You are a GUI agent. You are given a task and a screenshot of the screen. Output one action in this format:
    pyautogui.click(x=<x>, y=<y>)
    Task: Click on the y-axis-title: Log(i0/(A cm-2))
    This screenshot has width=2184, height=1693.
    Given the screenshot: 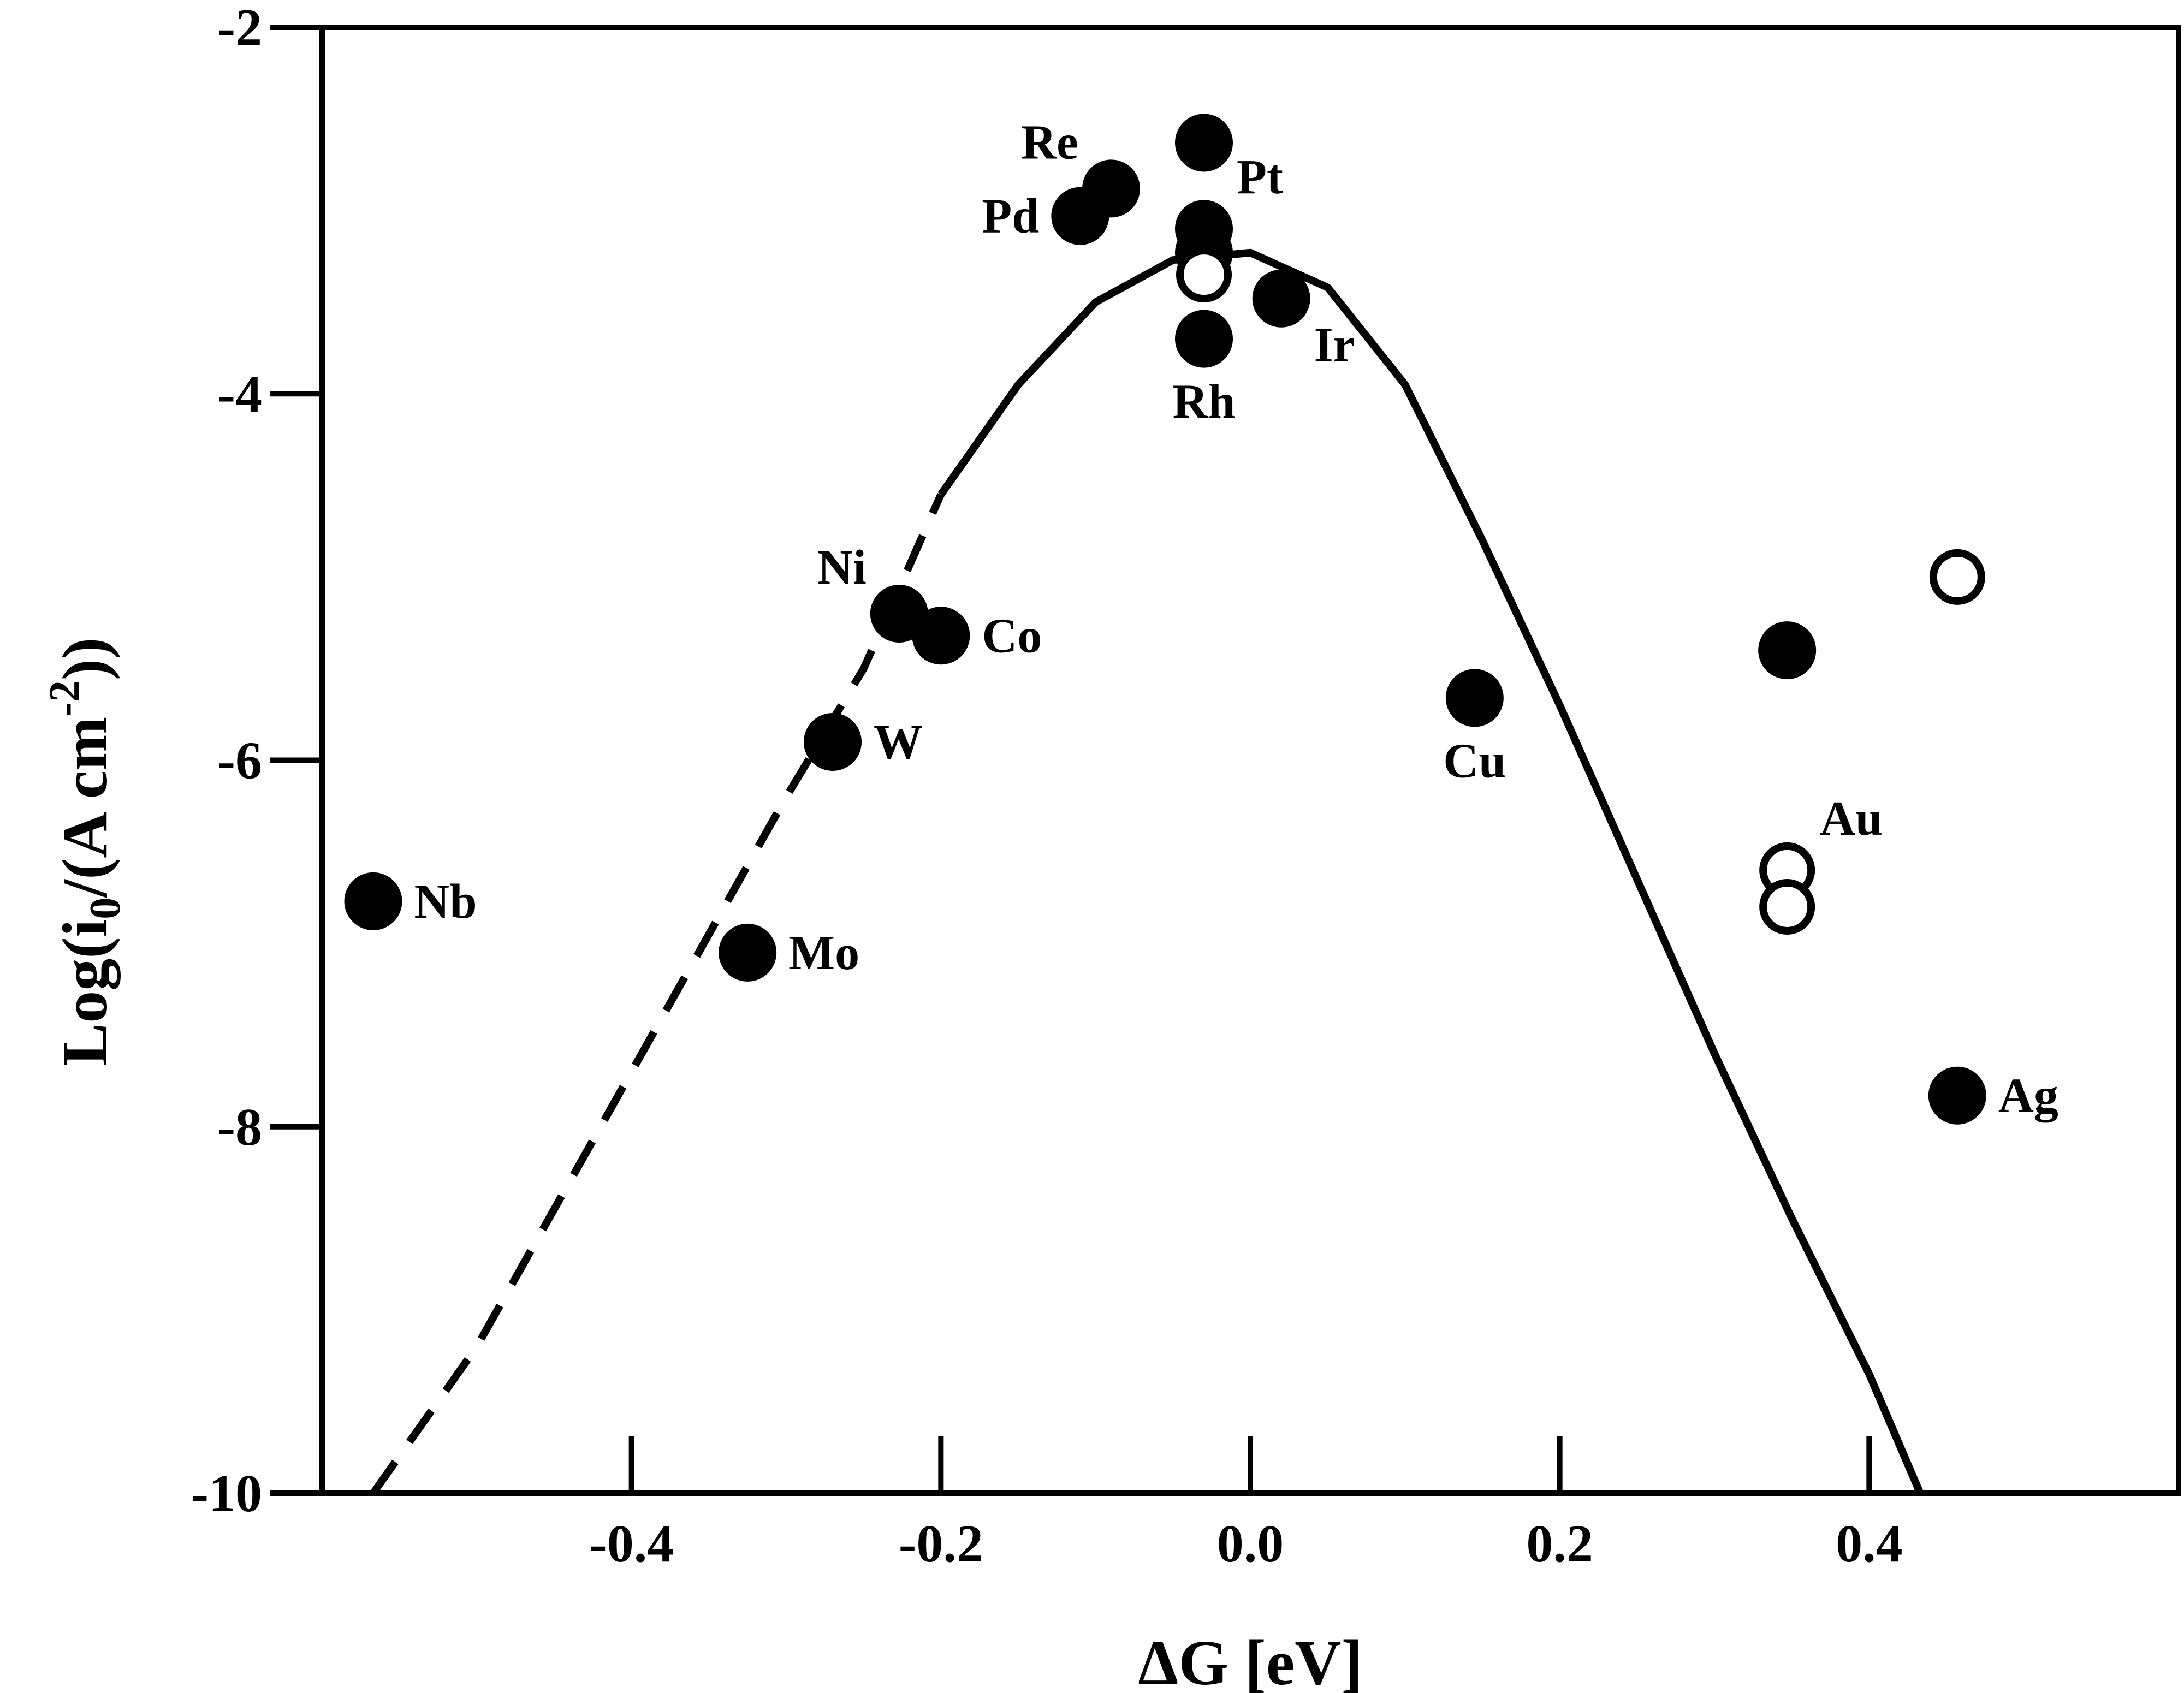 What is the action you would take?
    pyautogui.click(x=85, y=852)
    